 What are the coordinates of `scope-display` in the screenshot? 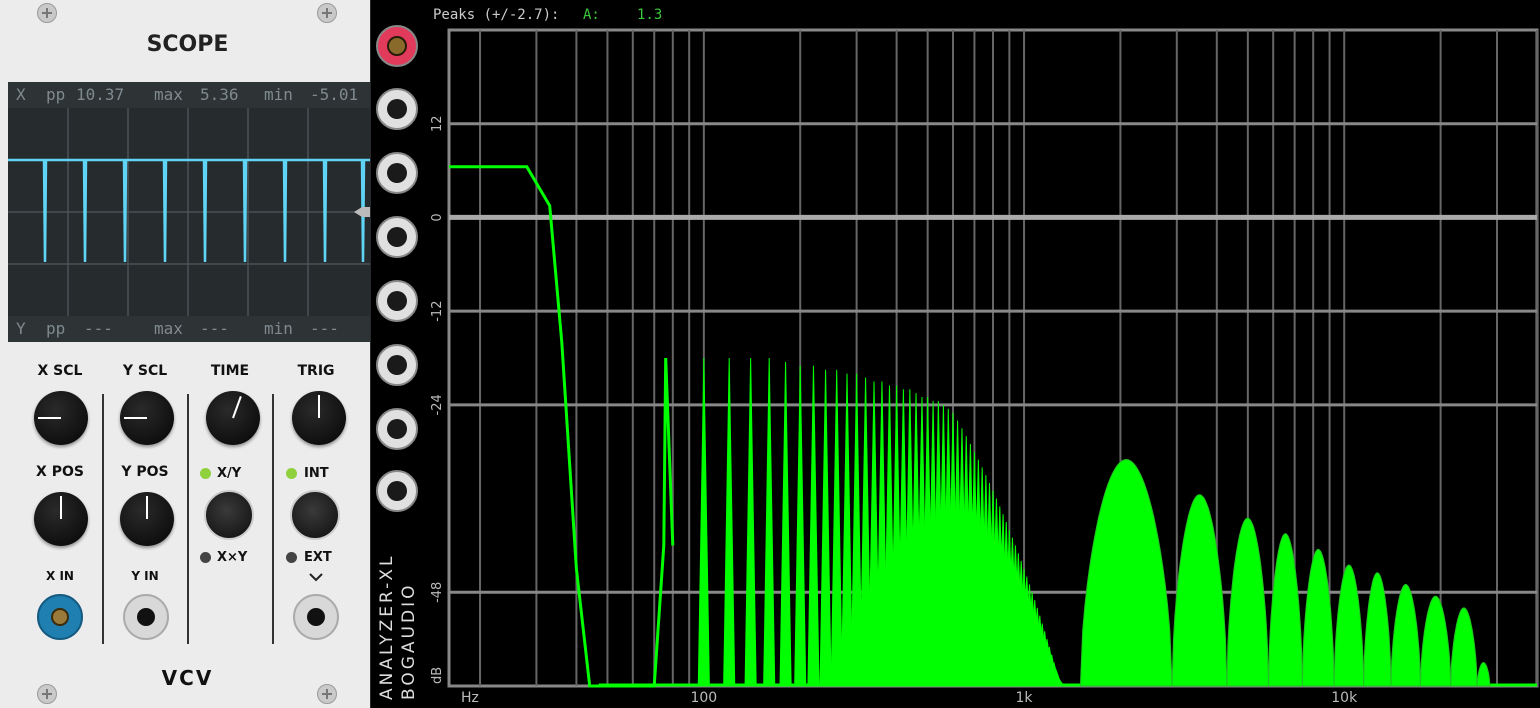 It's located at (189, 212).